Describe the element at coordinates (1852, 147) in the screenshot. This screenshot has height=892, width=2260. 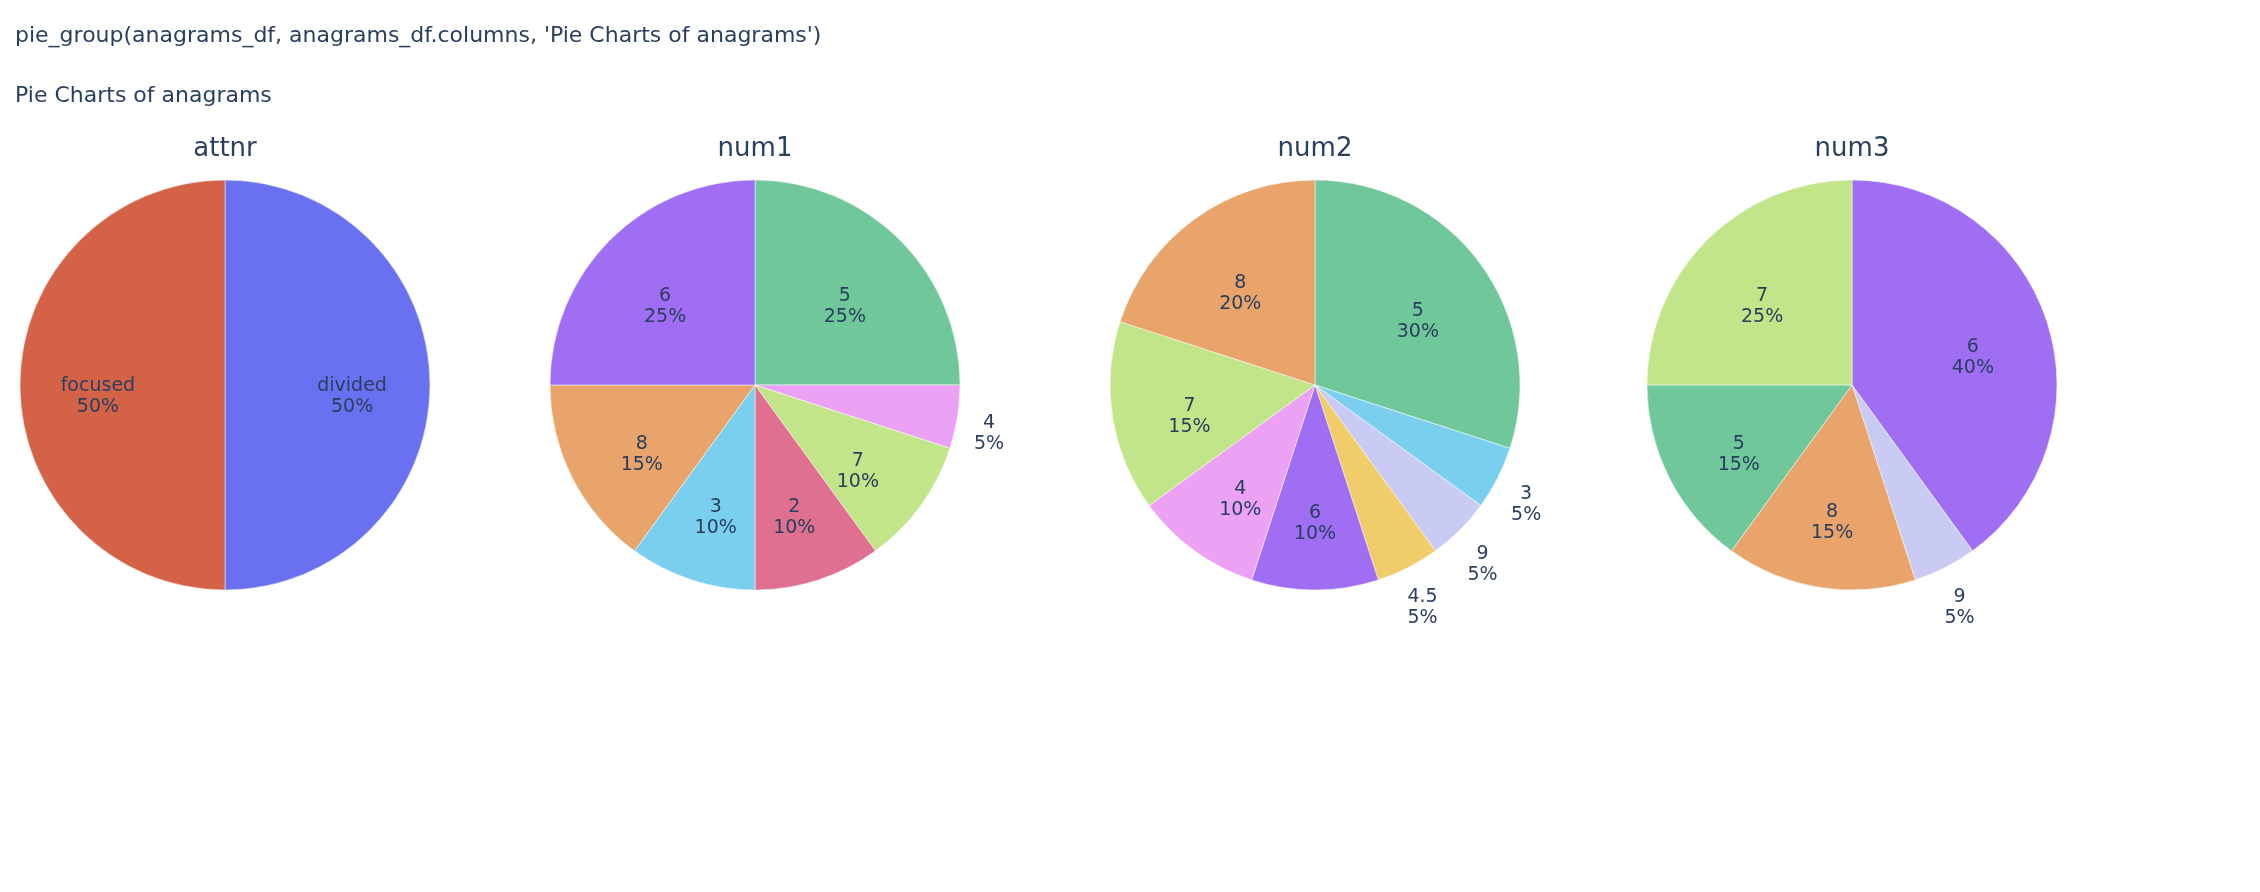
I see `chart-title: num3` at that location.